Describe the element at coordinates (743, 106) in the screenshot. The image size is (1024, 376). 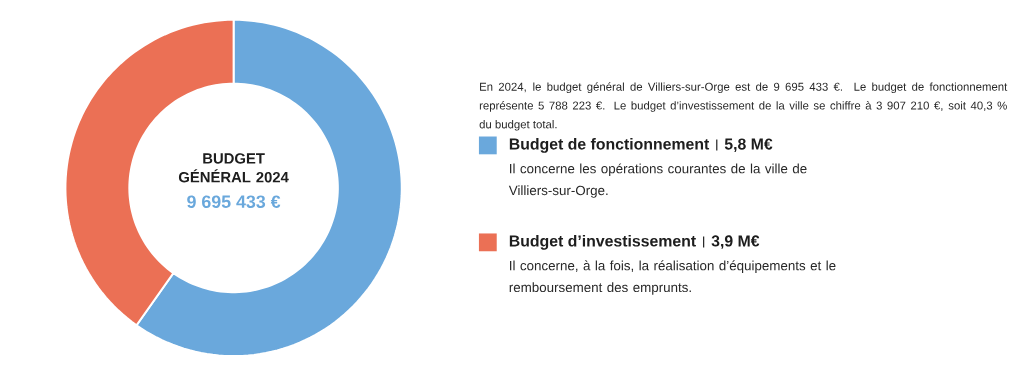
I see `text: En 2024, le budget général de Villiers-sur-Orge est de 9 695 433 €. Le budget de fonctionnement représente 5 788 223 €. Le budget d’investissement de la ville se chiffre à 3 907 210 €, soit 40,3 % du budget total.` at that location.